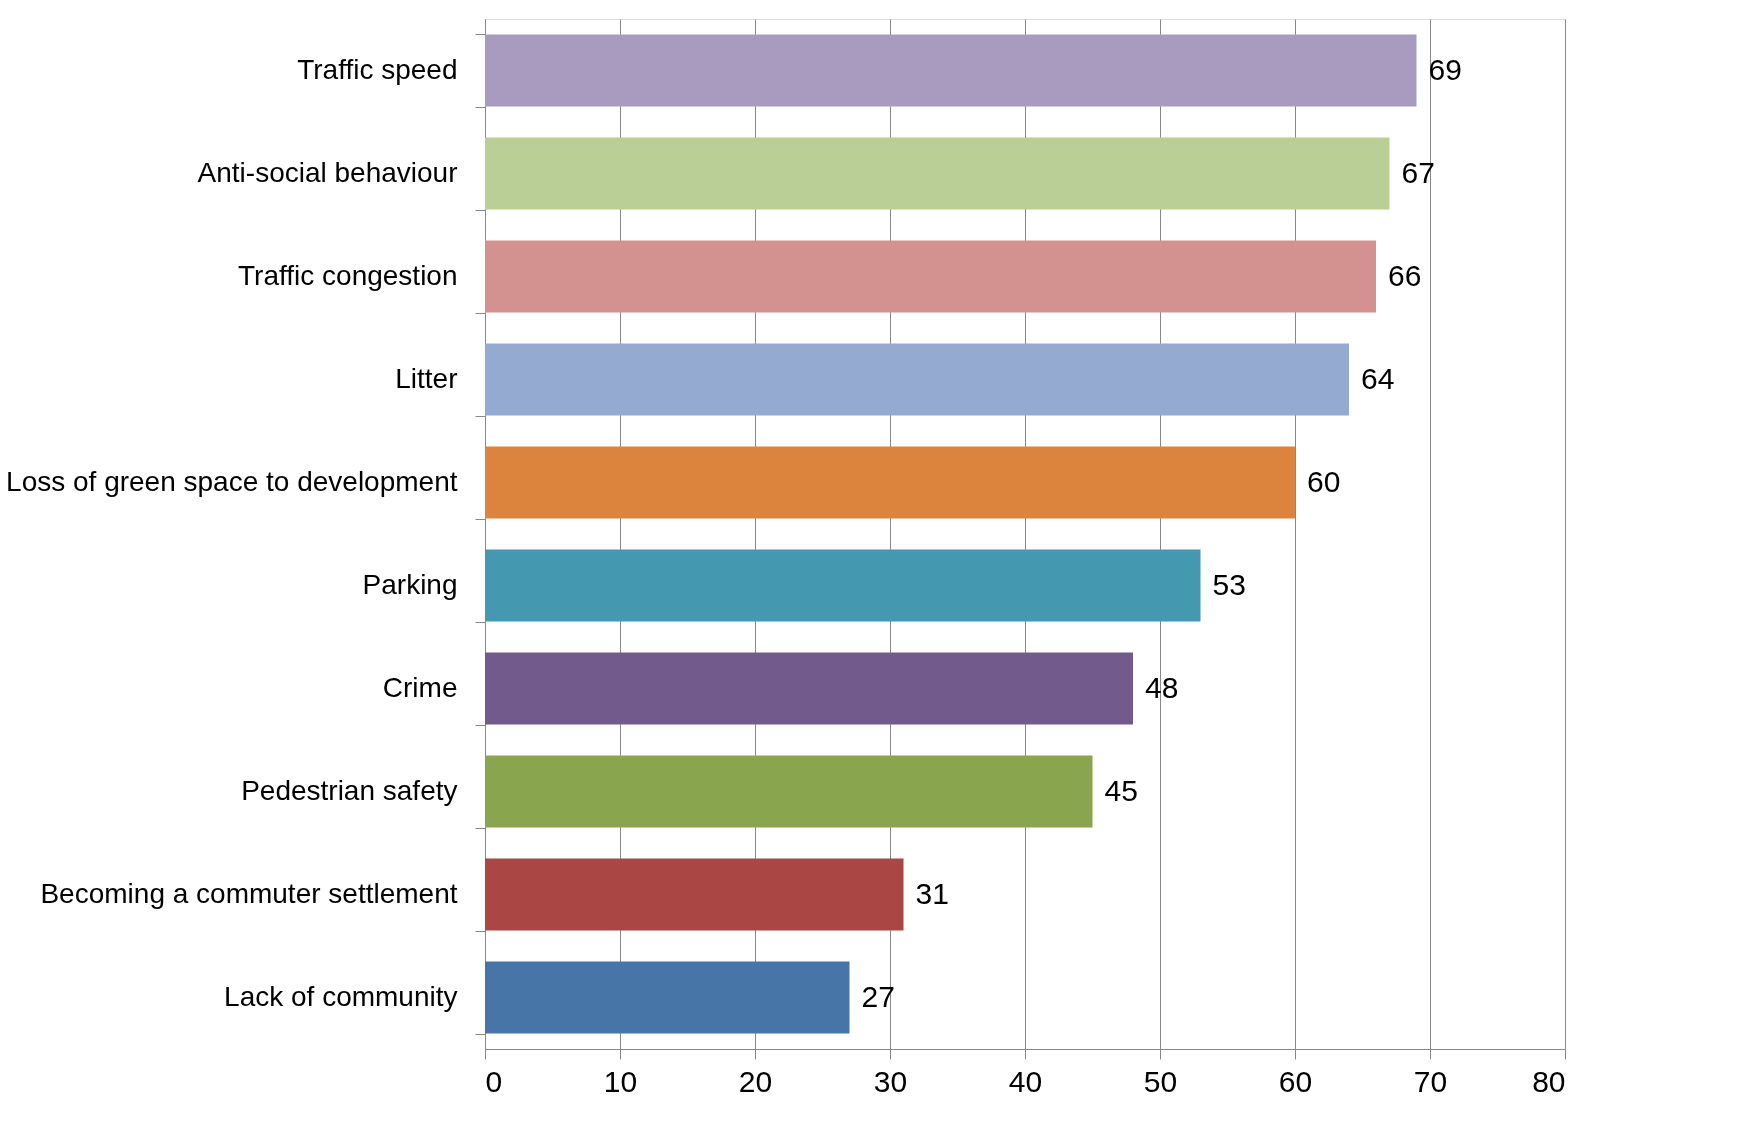 The width and height of the screenshot is (1747, 1127). What do you see at coordinates (1025, 1081) in the screenshot?
I see `x-tick-label: 40` at bounding box center [1025, 1081].